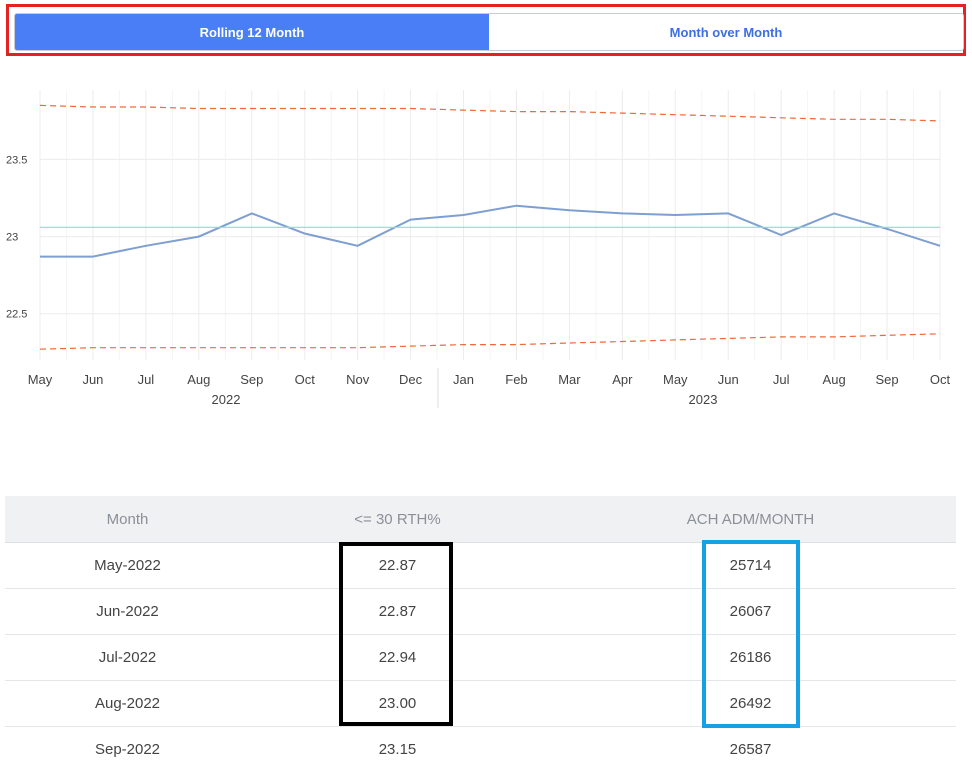 The image size is (972, 772). I want to click on x-tick-label: Feb, so click(516, 379).